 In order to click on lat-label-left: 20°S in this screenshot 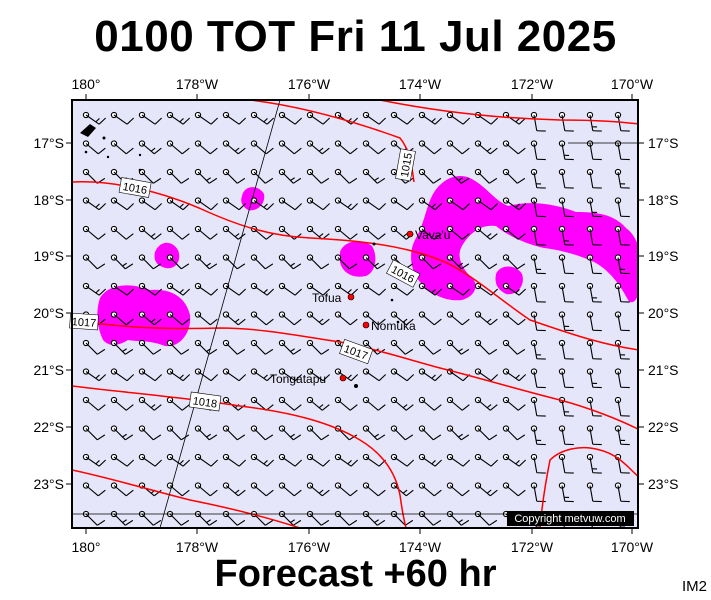, I will do `click(48, 313)`.